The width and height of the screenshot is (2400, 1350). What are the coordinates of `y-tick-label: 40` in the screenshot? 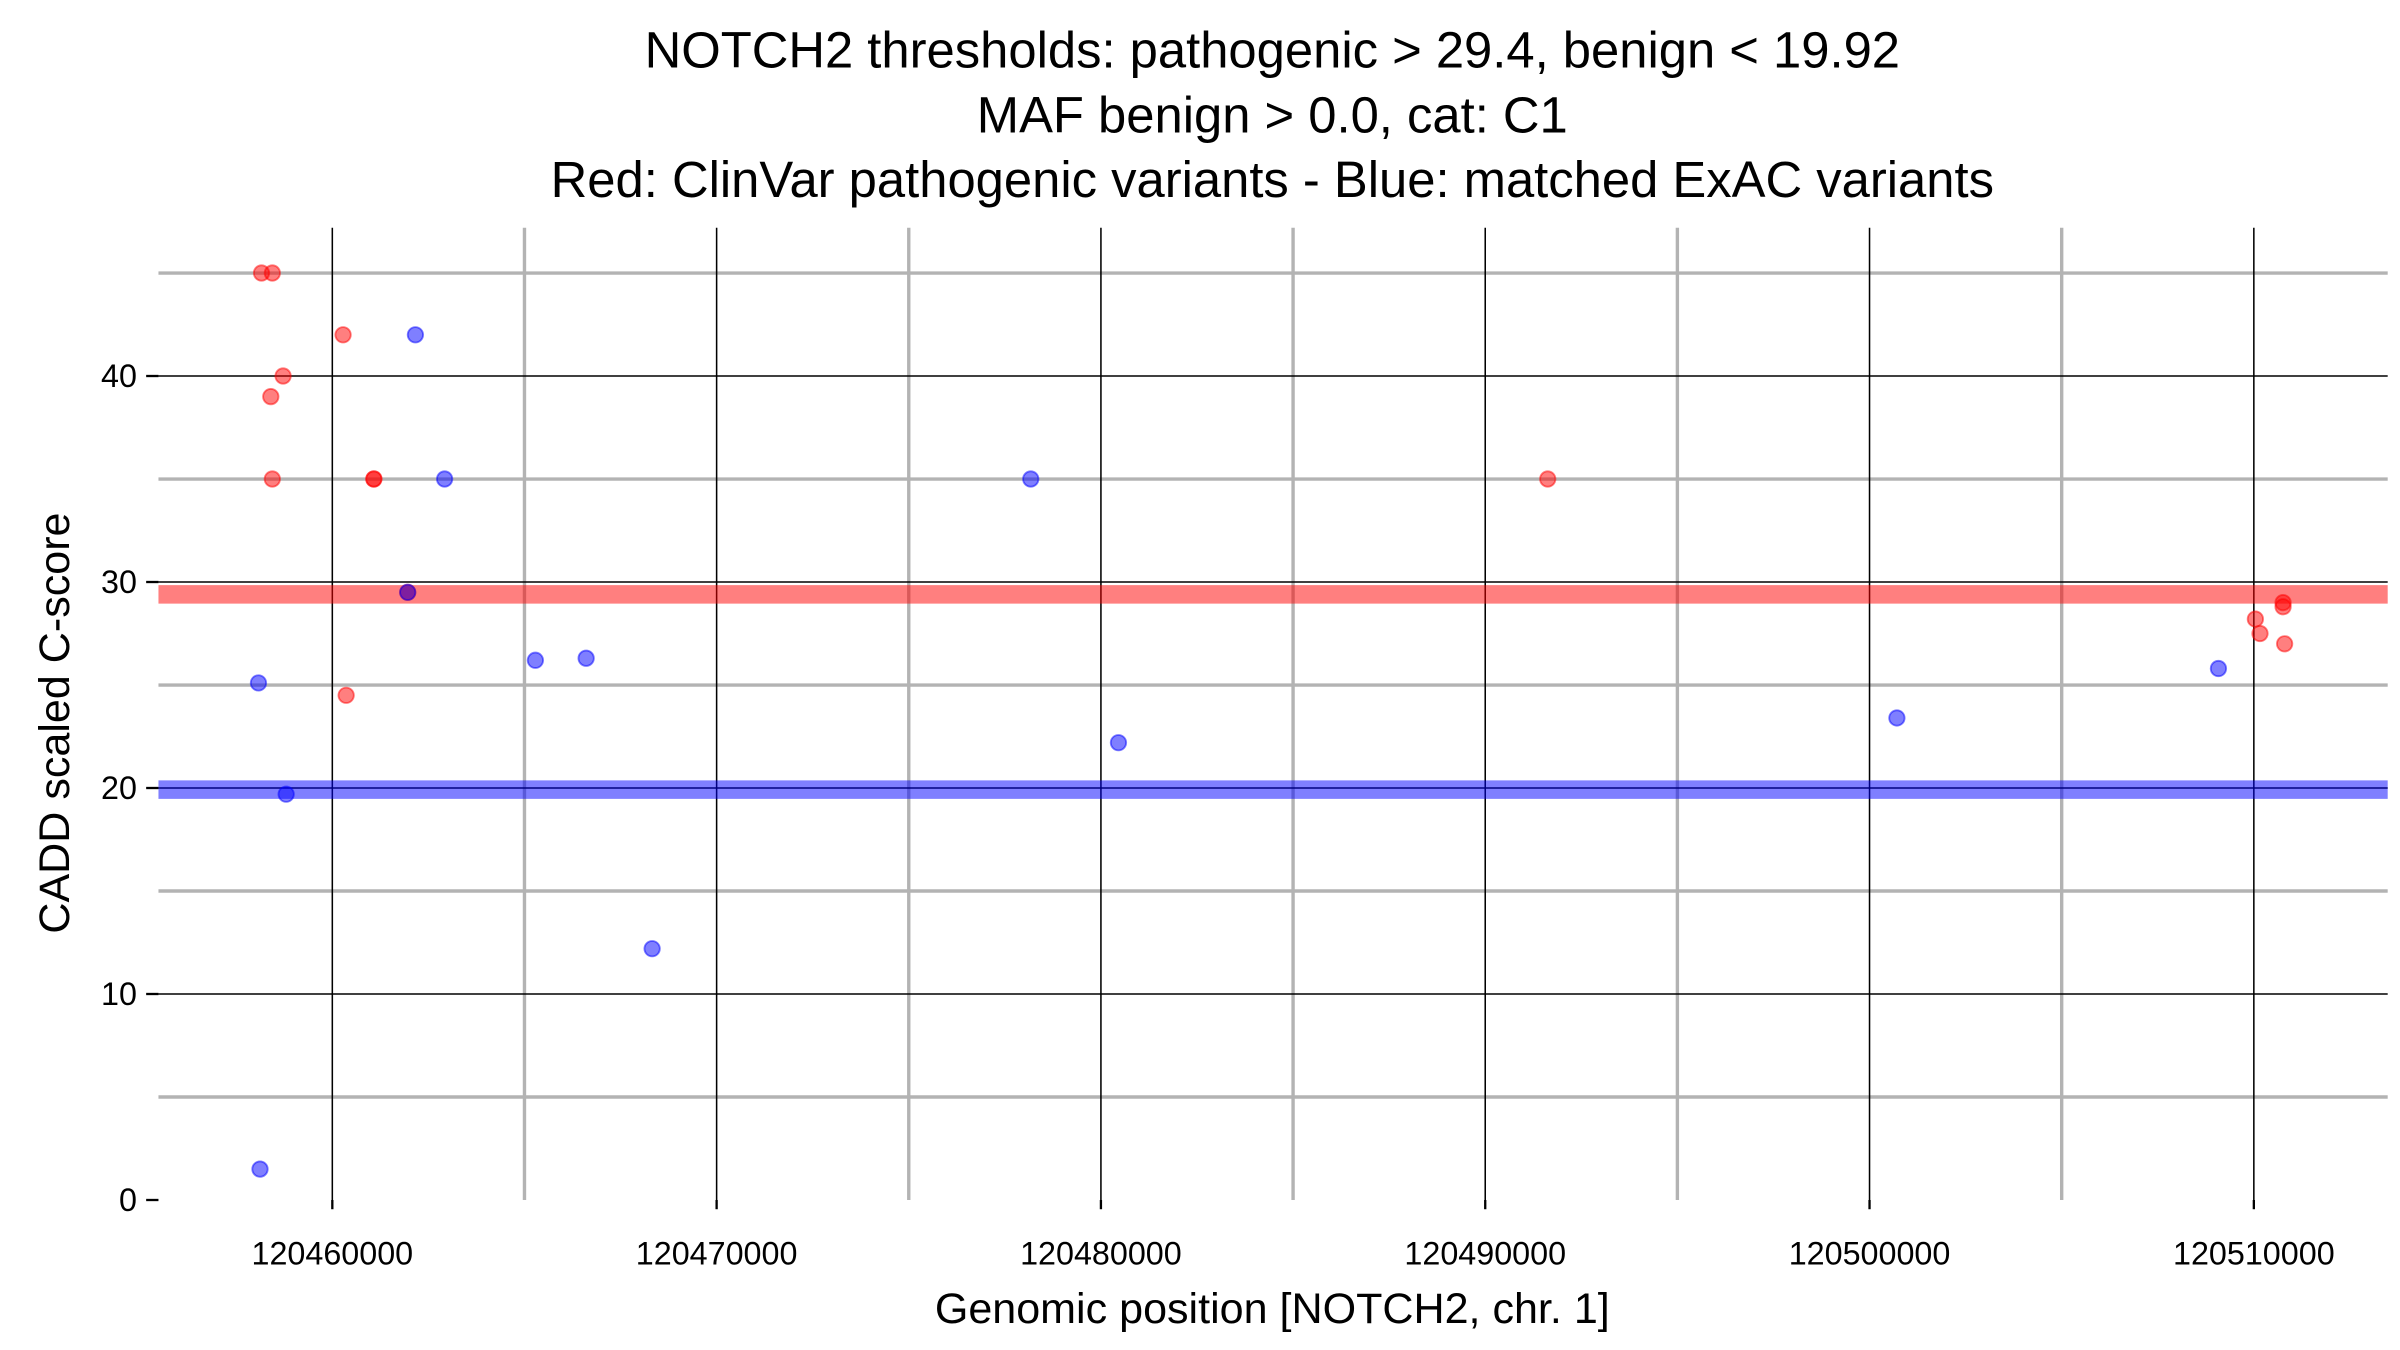 It's located at (119, 376).